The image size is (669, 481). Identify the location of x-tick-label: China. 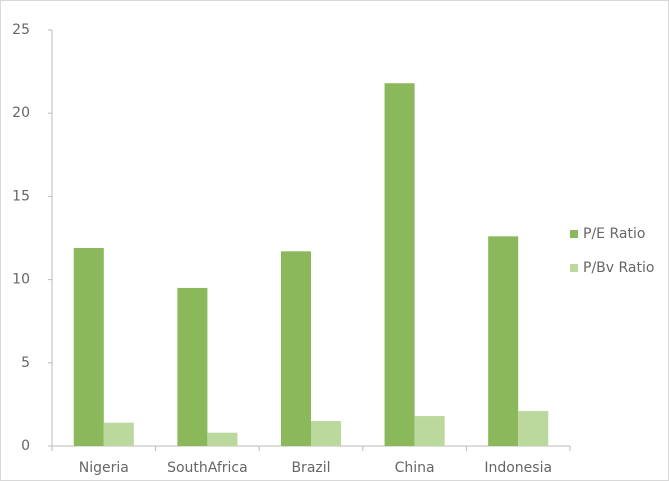
(415, 468).